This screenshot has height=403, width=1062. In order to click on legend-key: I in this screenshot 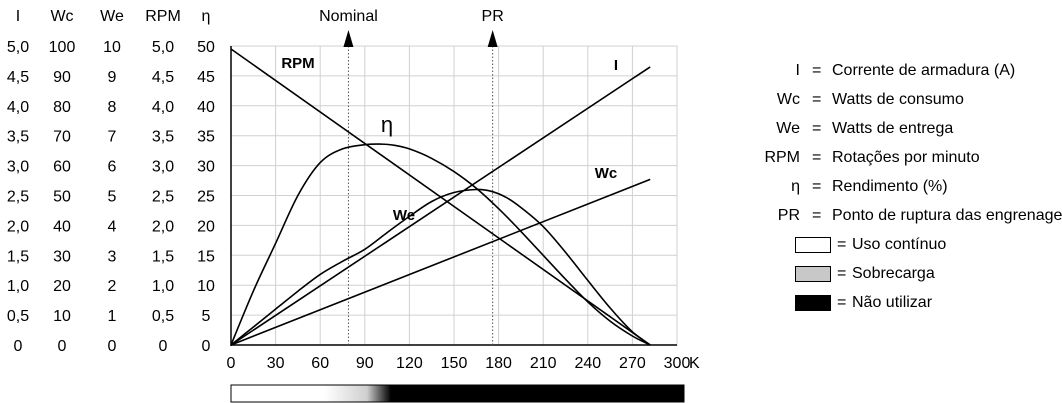, I will do `click(797, 70)`.